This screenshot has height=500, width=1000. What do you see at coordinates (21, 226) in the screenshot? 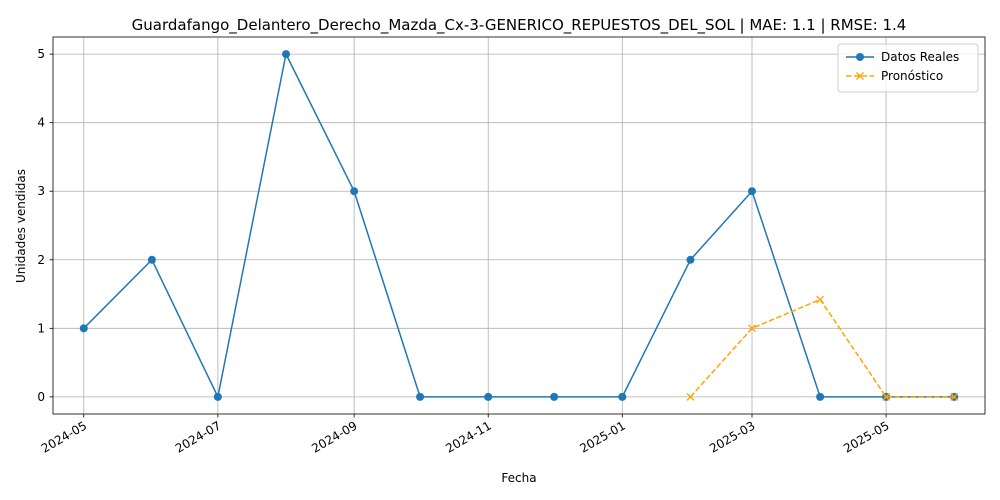
I see `y-axis-label: Unidades vendidas` at bounding box center [21, 226].